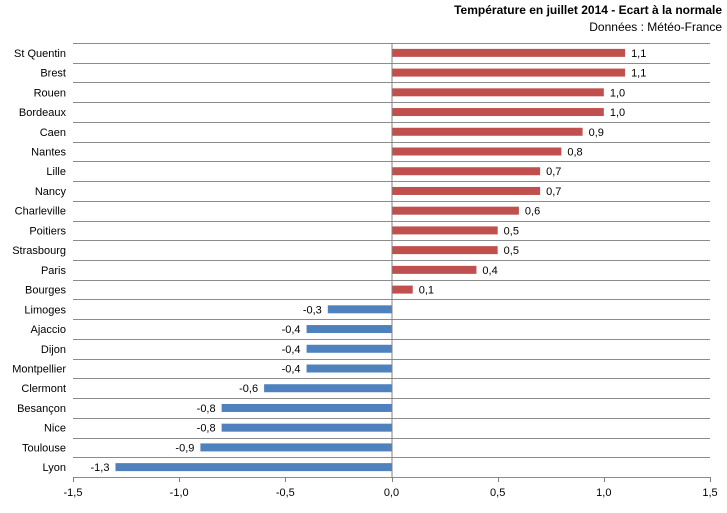 Image resolution: width=727 pixels, height=513 pixels. Describe the element at coordinates (53, 74) in the screenshot. I see `category-label: Brest` at that location.